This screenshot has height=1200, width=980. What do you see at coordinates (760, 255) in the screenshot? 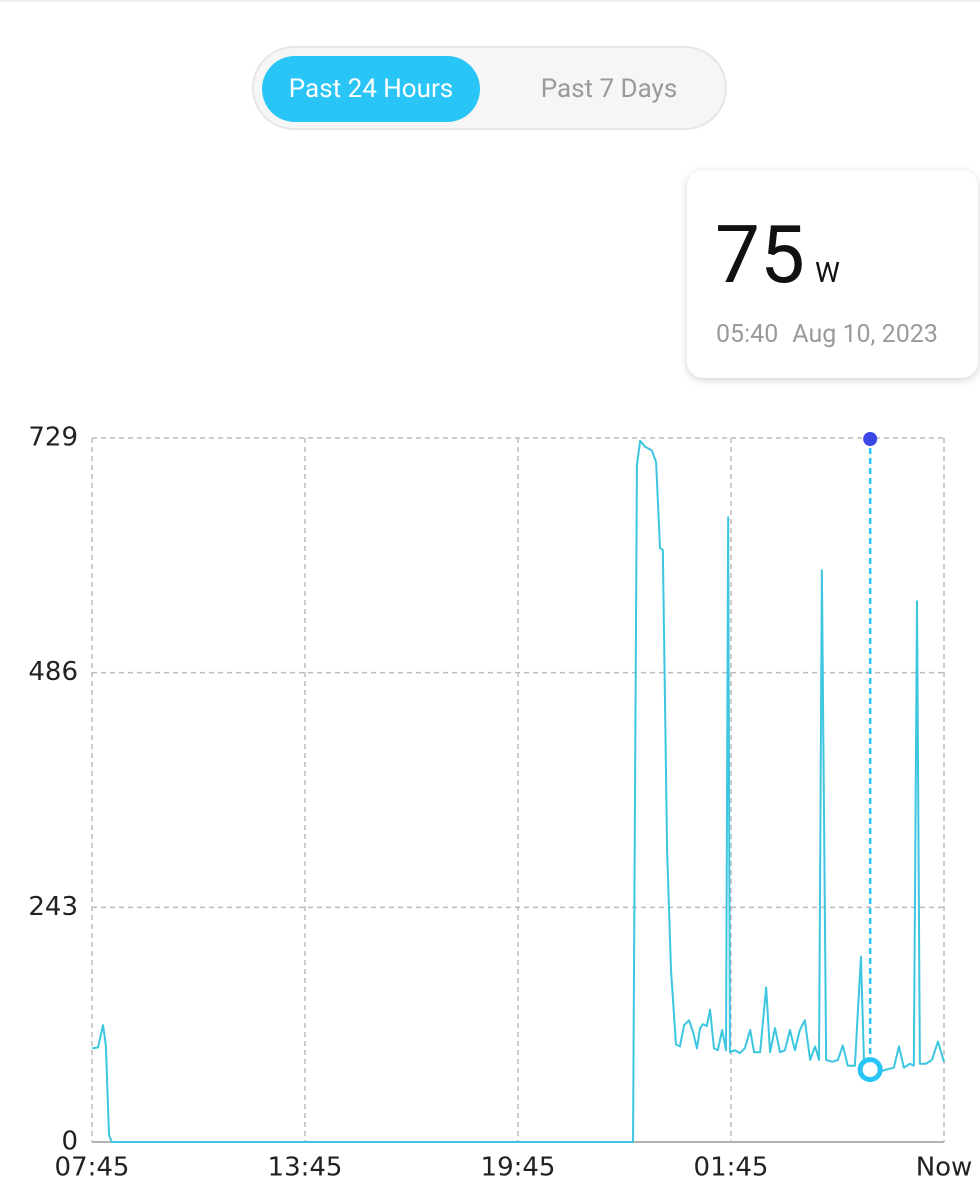
I see `tooltip-value: 75` at bounding box center [760, 255].